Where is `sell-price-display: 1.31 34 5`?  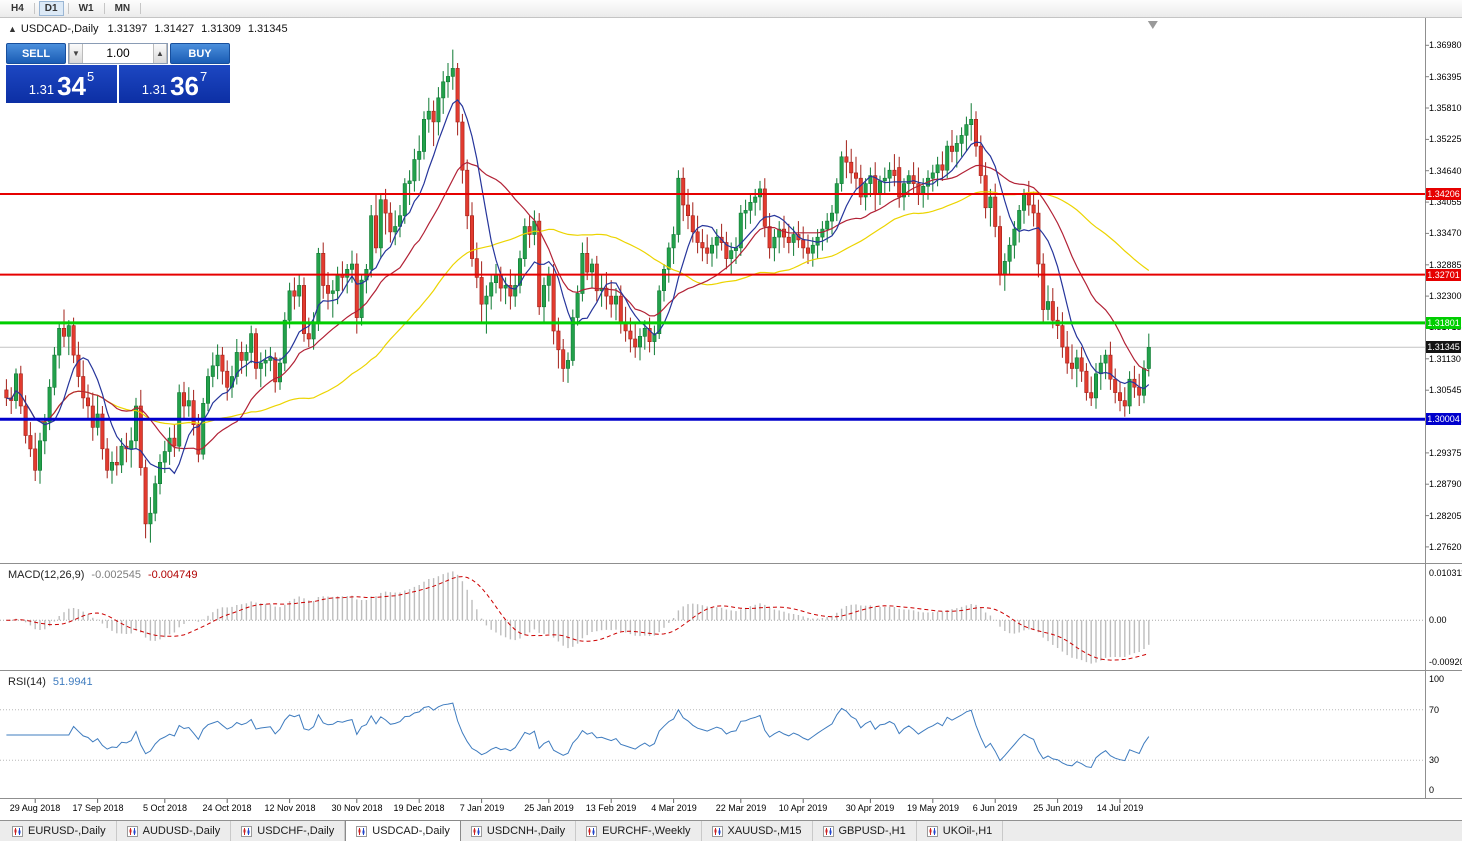
sell-price-display: 1.31 34 5 is located at coordinates (61, 84).